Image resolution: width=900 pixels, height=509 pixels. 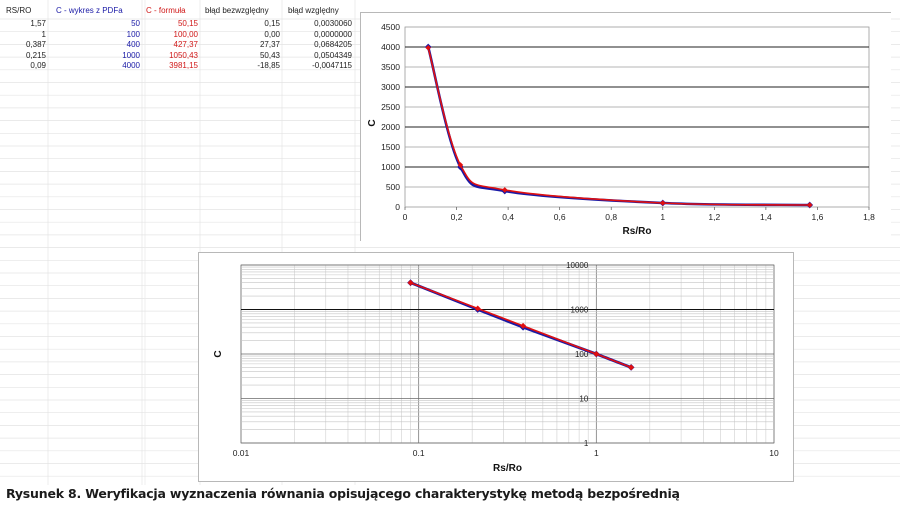 I want to click on cell-c-formula: 1050,43, so click(x=183, y=55).